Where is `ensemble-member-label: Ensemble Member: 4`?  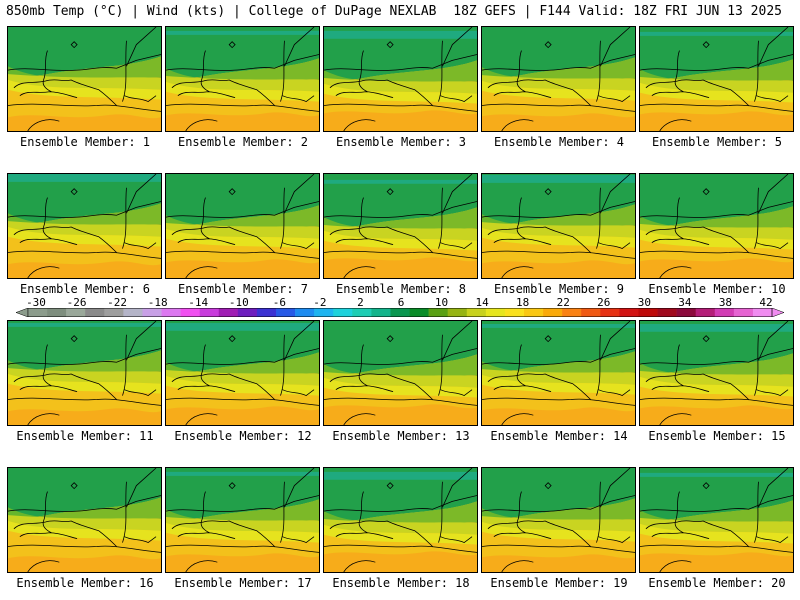 ensemble-member-label: Ensemble Member: 4 is located at coordinates (559, 142).